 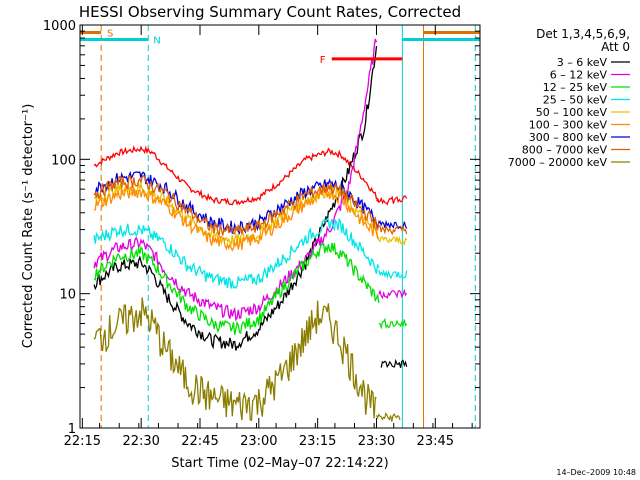 I want to click on flag-label: S, so click(x=110, y=33).